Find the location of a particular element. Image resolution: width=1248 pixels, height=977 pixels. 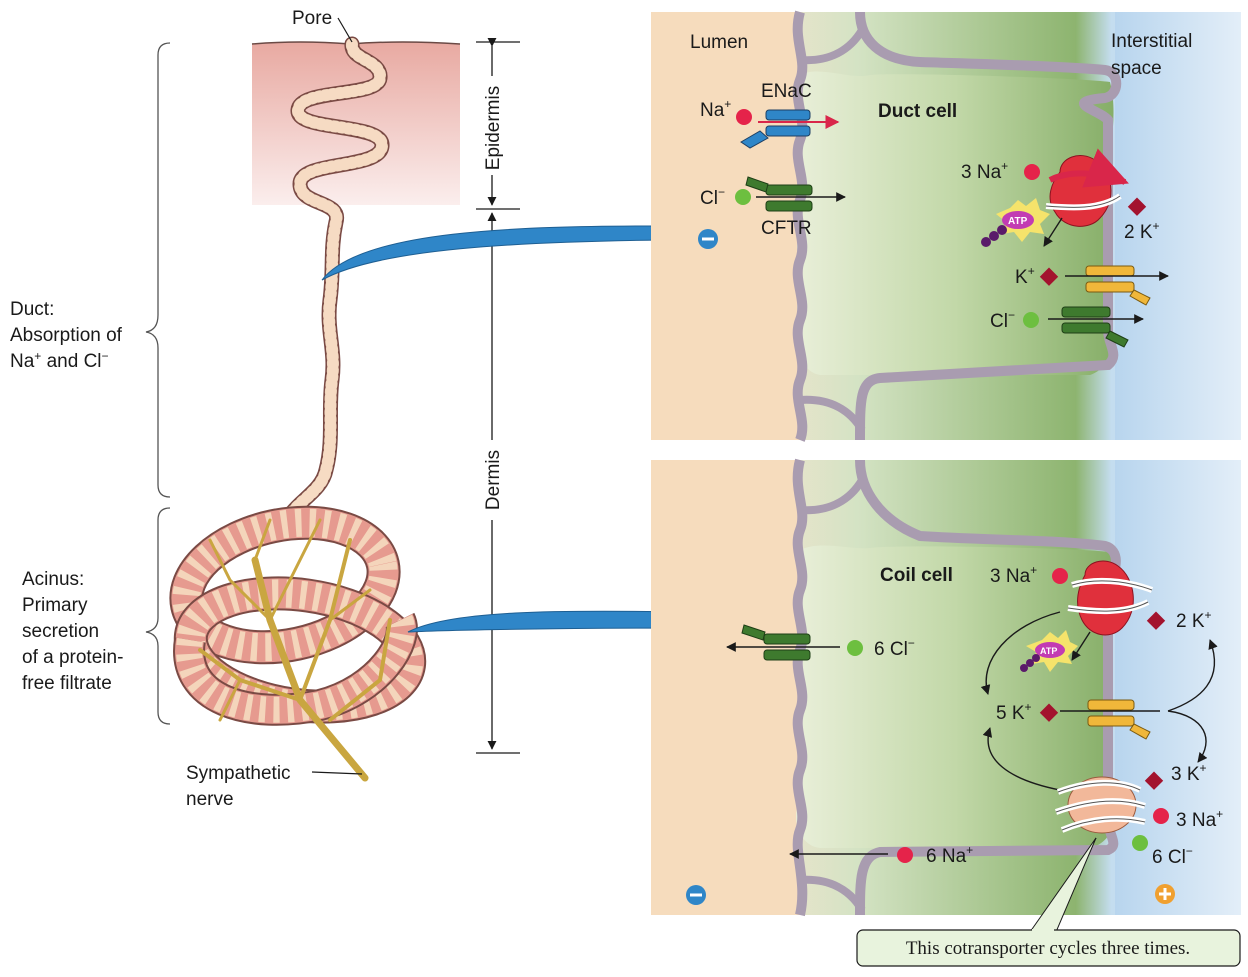

coil-k3-ion is located at coordinates (1154, 780).